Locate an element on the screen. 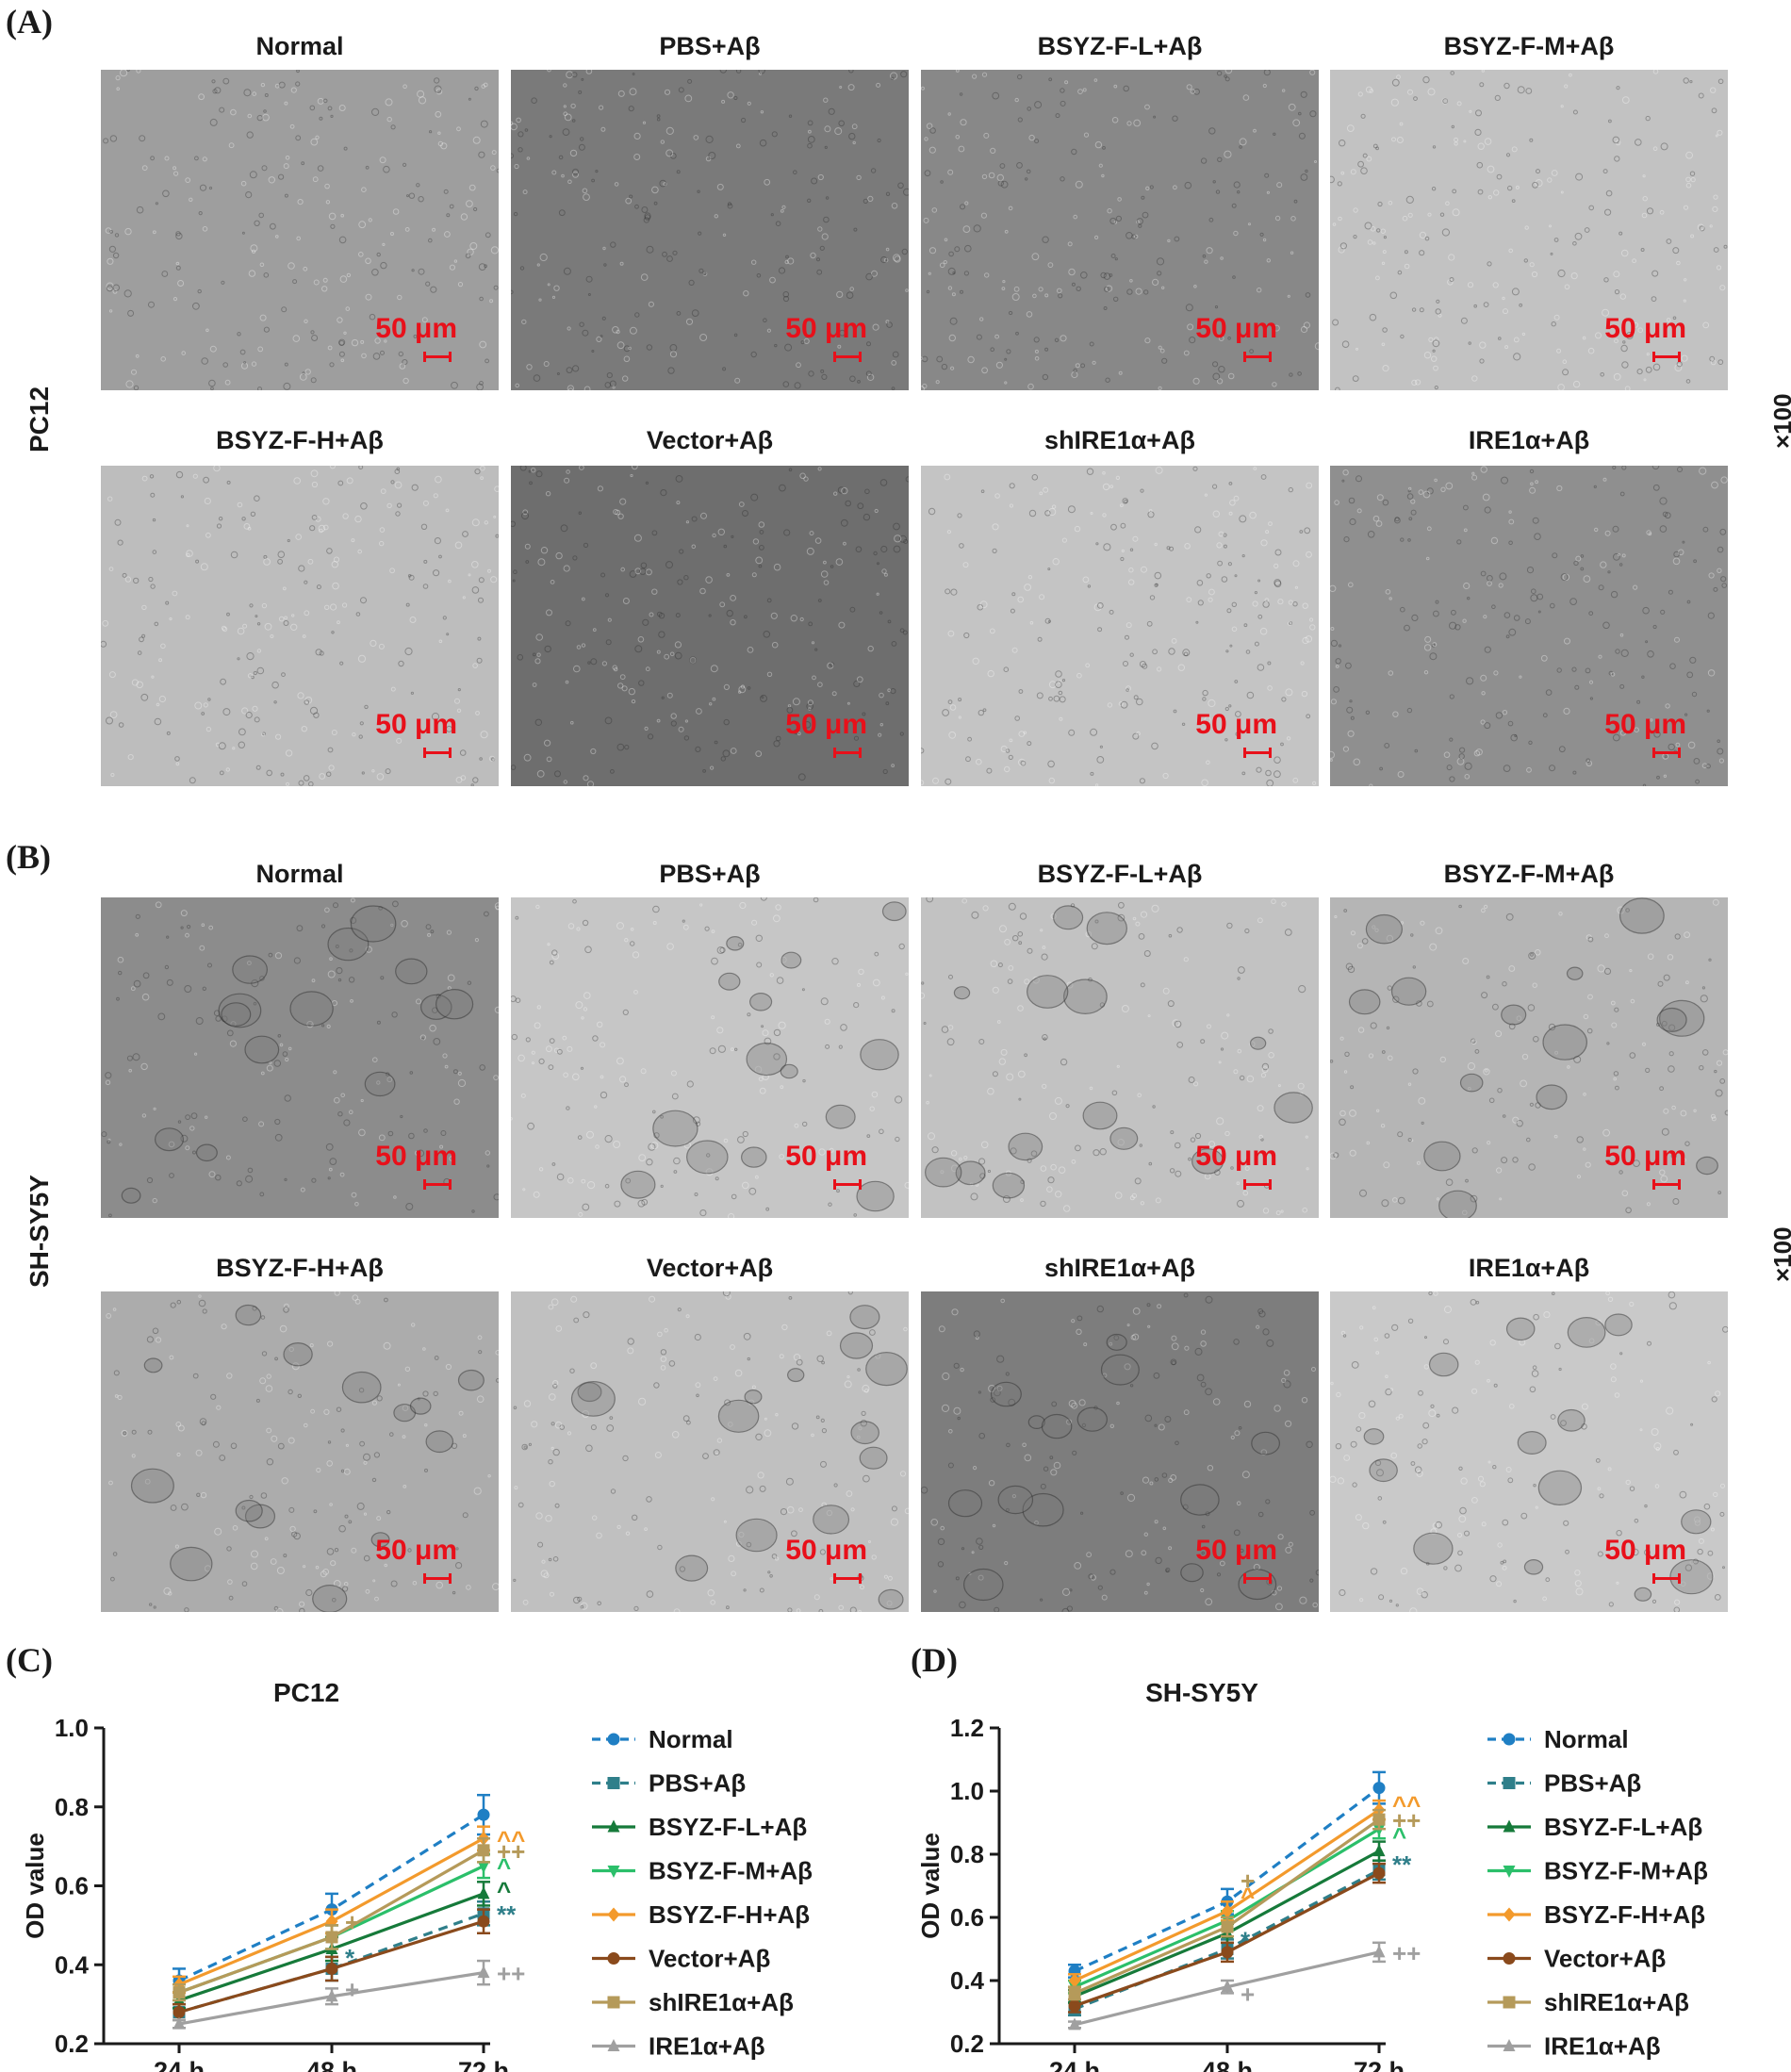  row-label-shsy5y: SH-SY5Y is located at coordinates (39, 1231).